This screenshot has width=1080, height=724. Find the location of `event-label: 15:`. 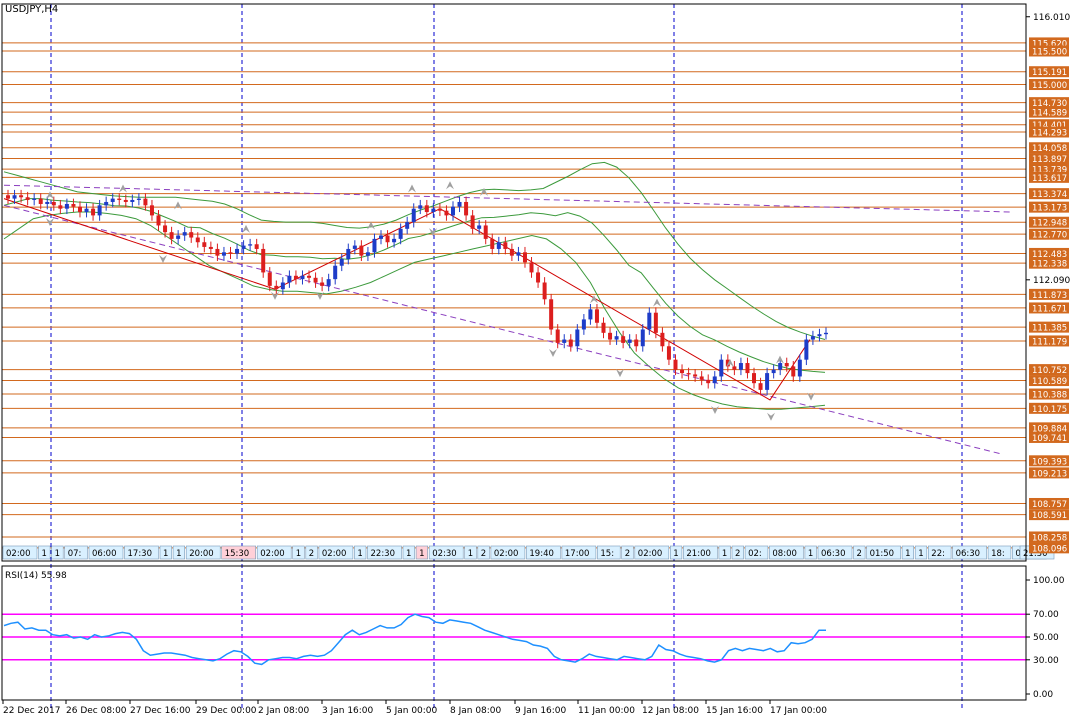

event-label: 15: is located at coordinates (609, 552).